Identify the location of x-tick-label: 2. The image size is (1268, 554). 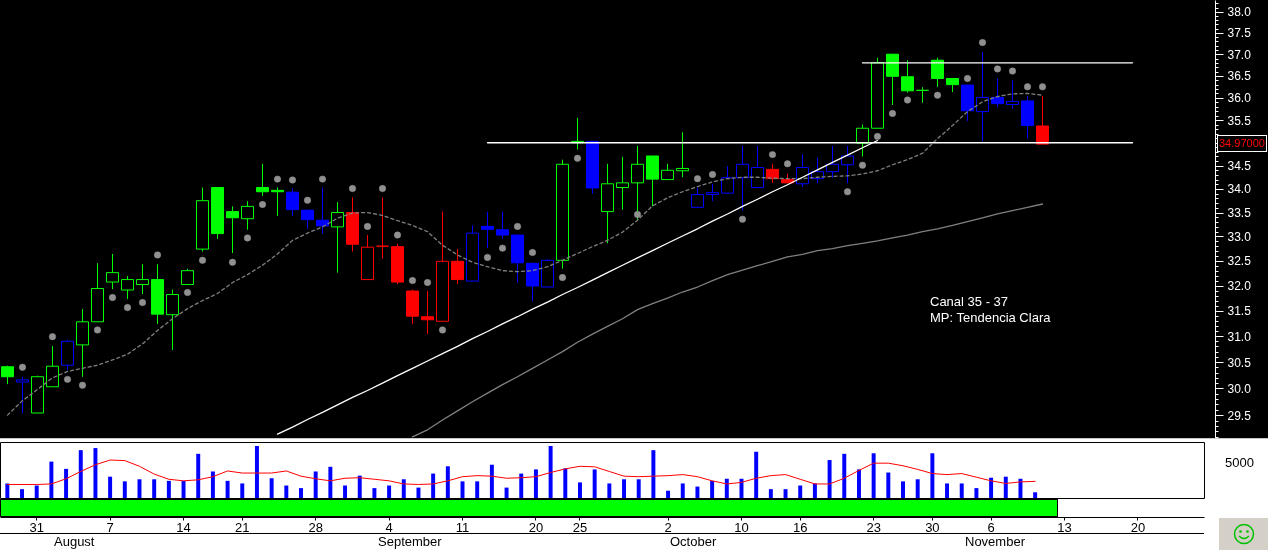
(668, 527).